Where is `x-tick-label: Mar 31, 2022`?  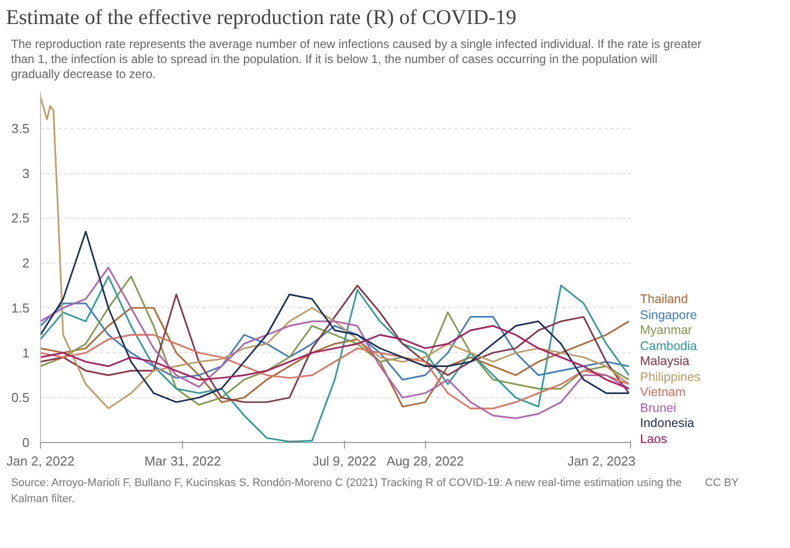
x-tick-label: Mar 31, 2022 is located at coordinates (183, 461).